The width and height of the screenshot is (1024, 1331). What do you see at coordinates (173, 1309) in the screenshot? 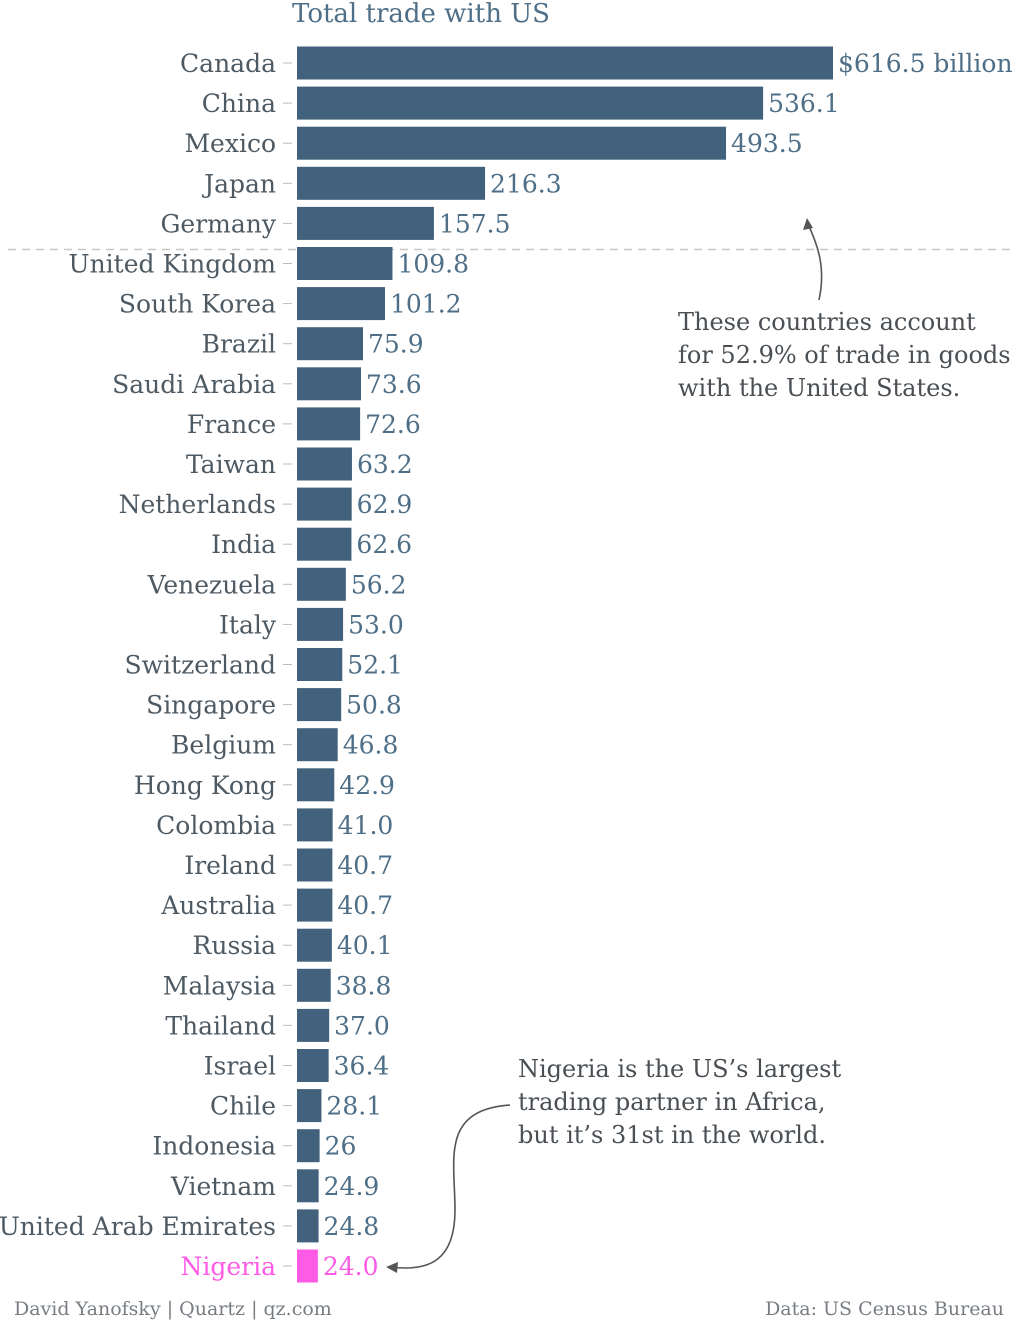
I see `footer-credit: David Yanofsky | Quartz | qz.com` at bounding box center [173, 1309].